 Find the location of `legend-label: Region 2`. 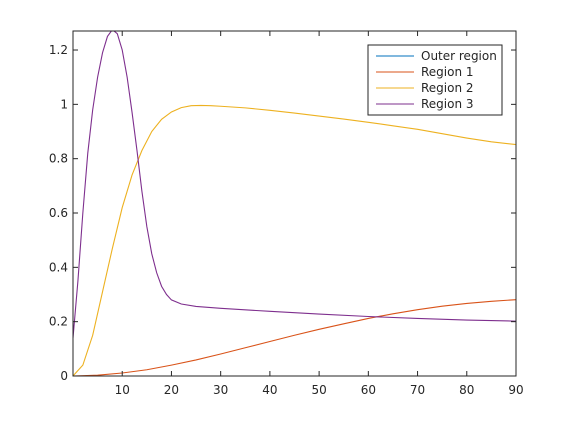

legend-label: Region 2 is located at coordinates (447, 88).